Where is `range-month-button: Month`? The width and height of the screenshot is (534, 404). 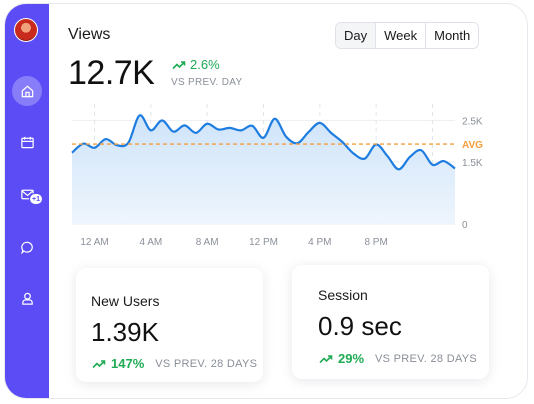 range-month-button: Month is located at coordinates (452, 35).